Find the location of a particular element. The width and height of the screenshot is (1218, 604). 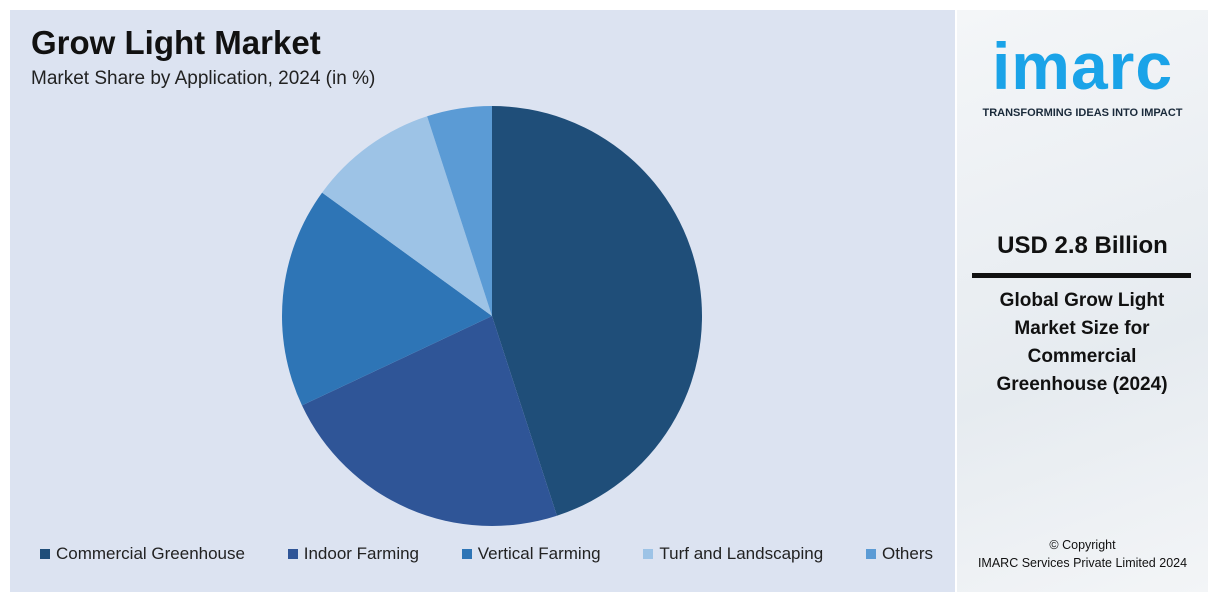

logo: imarc is located at coordinates (1082, 66).